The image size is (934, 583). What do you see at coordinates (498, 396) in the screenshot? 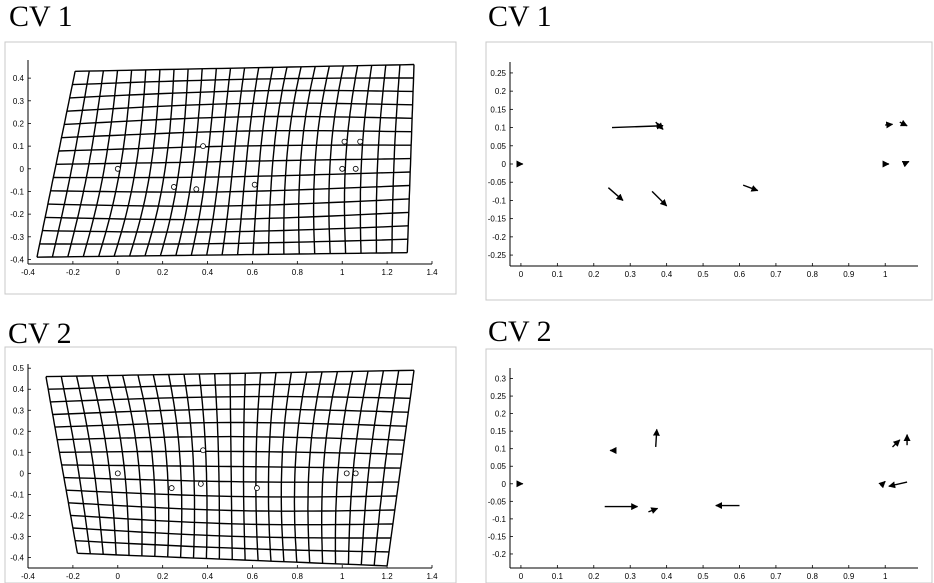
I see `y-tick-label: 0.25` at bounding box center [498, 396].